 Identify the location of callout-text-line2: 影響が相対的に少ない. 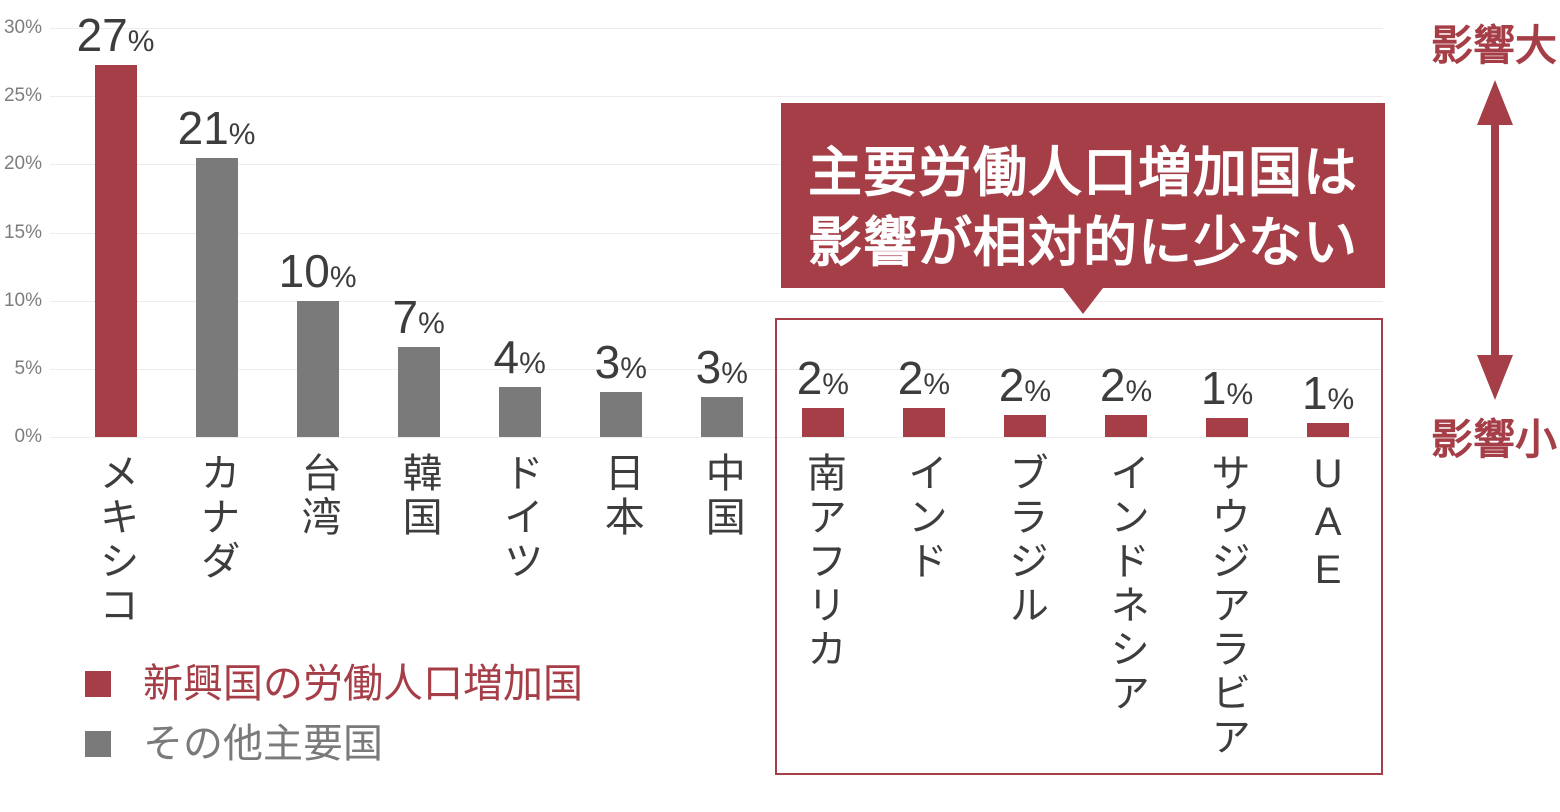
(1083, 243).